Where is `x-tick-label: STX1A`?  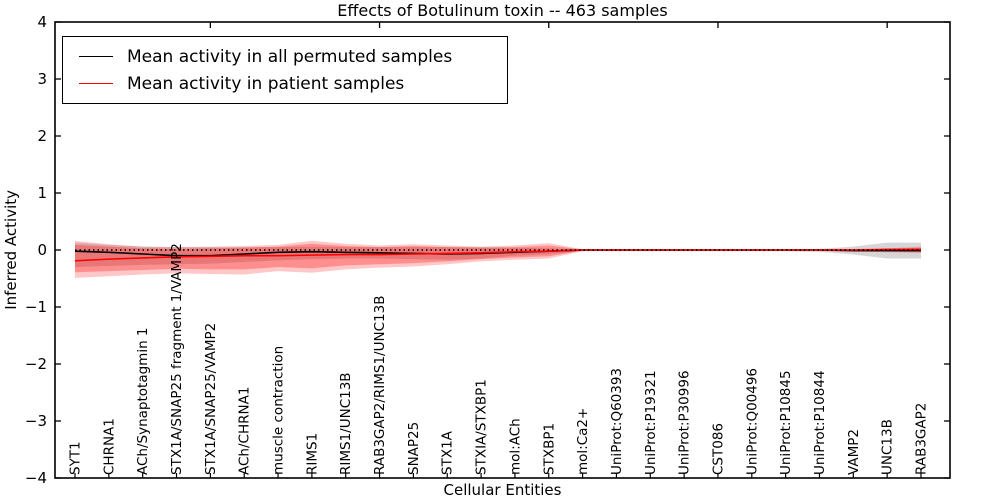
x-tick-label: STX1A is located at coordinates (448, 452).